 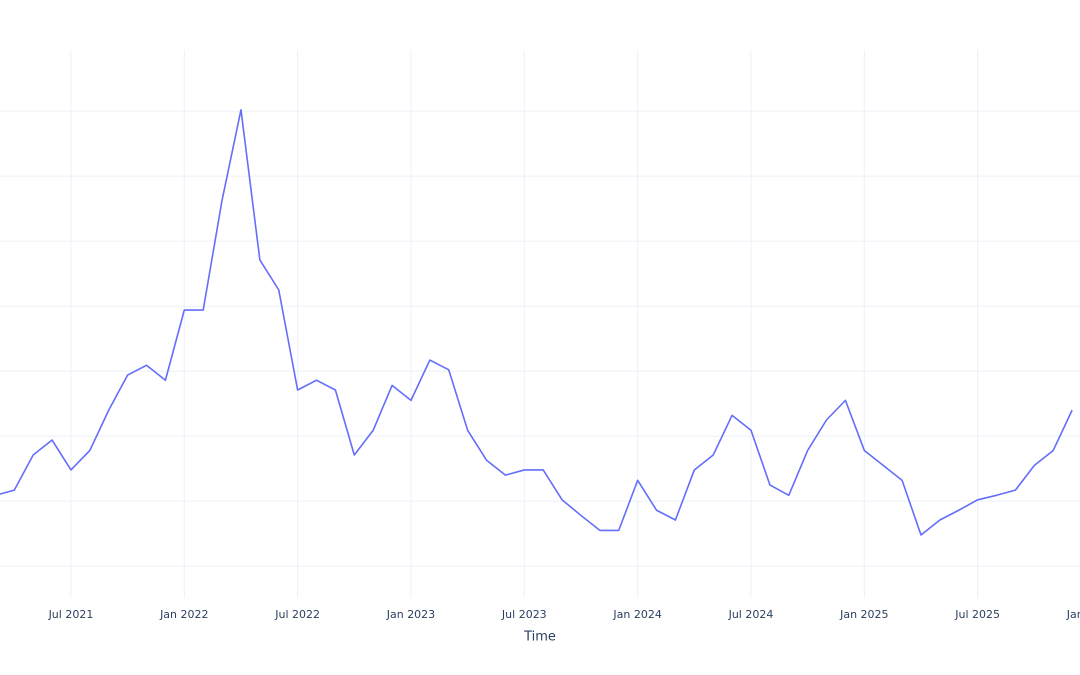 What do you see at coordinates (297, 614) in the screenshot?
I see `x-tick-label: Jul 2022` at bounding box center [297, 614].